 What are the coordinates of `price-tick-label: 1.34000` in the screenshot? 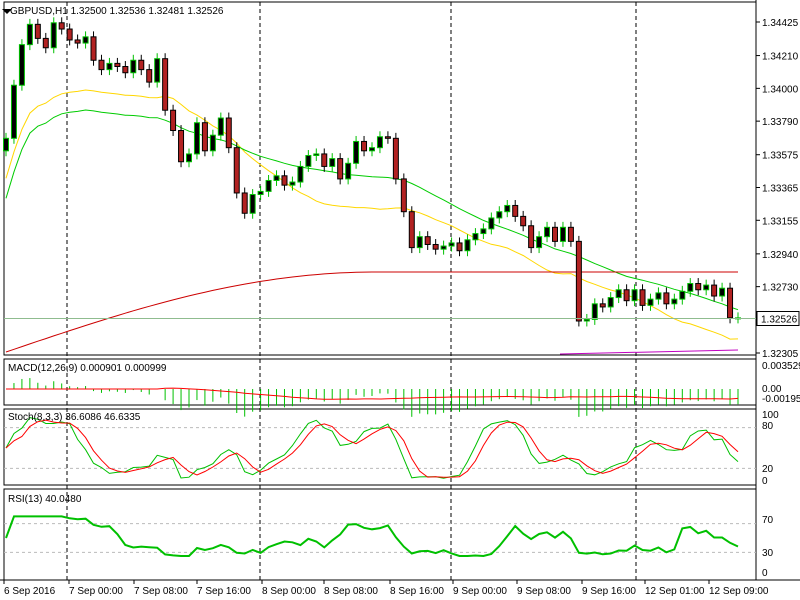 It's located at (780, 89).